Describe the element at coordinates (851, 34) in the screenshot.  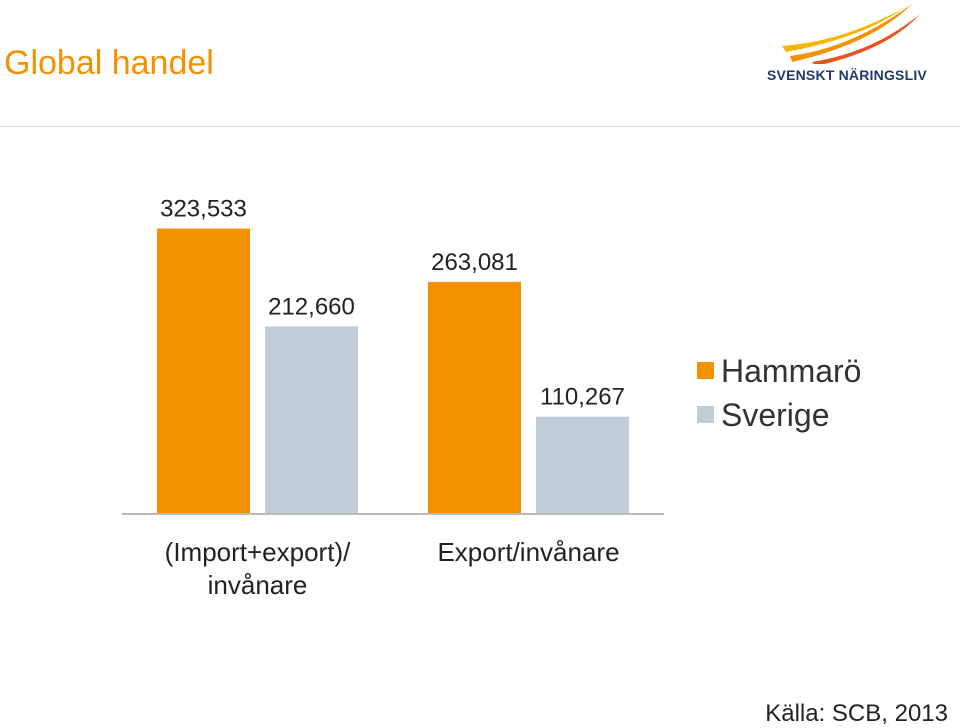
I see `flame-logo-icon` at that location.